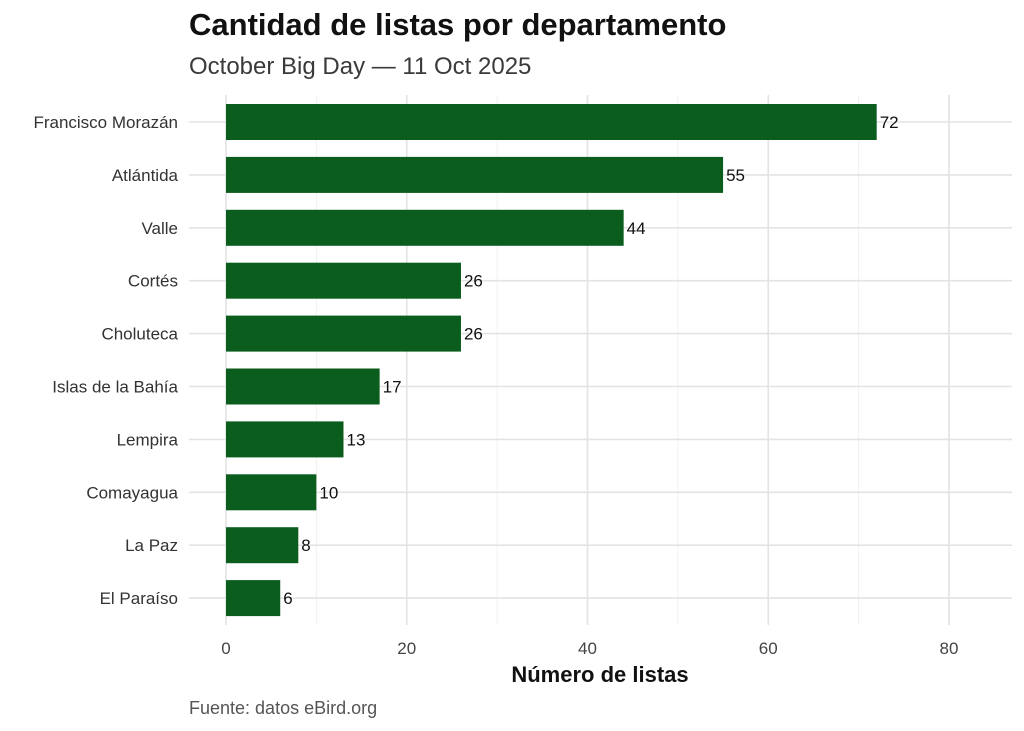 The image size is (1024, 731). Describe the element at coordinates (406, 648) in the screenshot. I see `x-tick-label: 20` at that location.